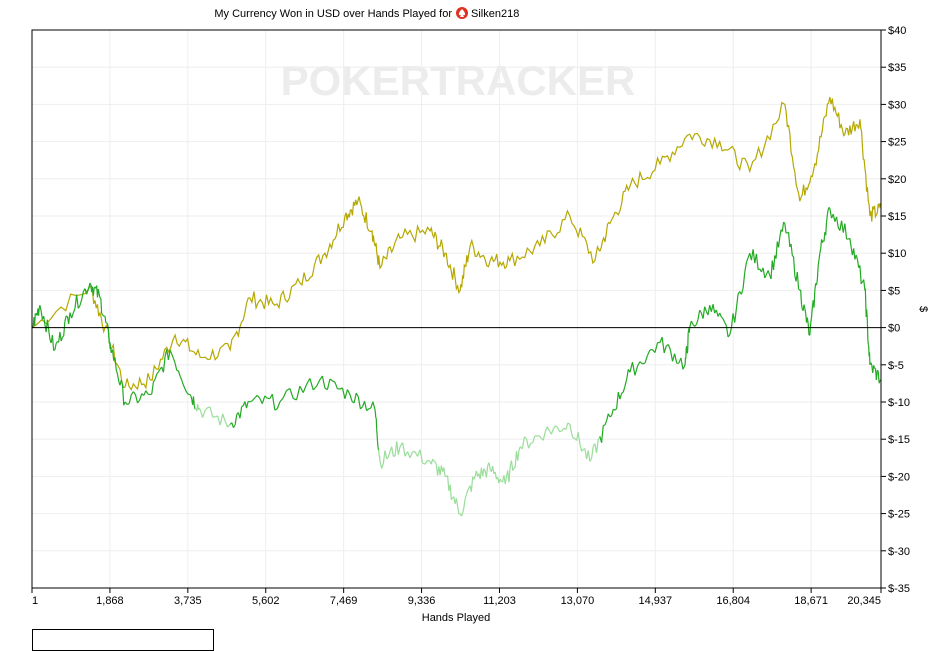 The height and width of the screenshot is (651, 943). Describe the element at coordinates (864, 601) in the screenshot. I see `x-tick-label: 20,345` at that location.